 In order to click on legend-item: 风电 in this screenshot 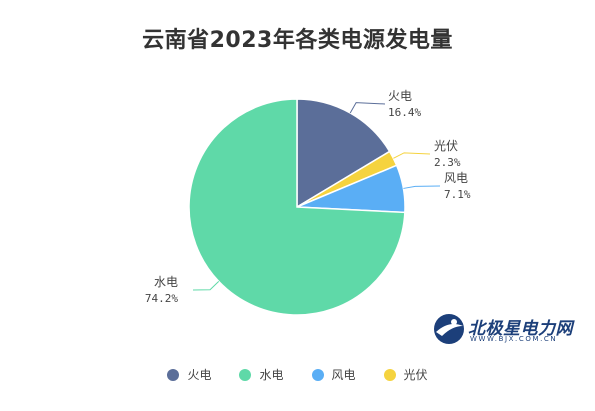, I will do `click(333, 374)`.